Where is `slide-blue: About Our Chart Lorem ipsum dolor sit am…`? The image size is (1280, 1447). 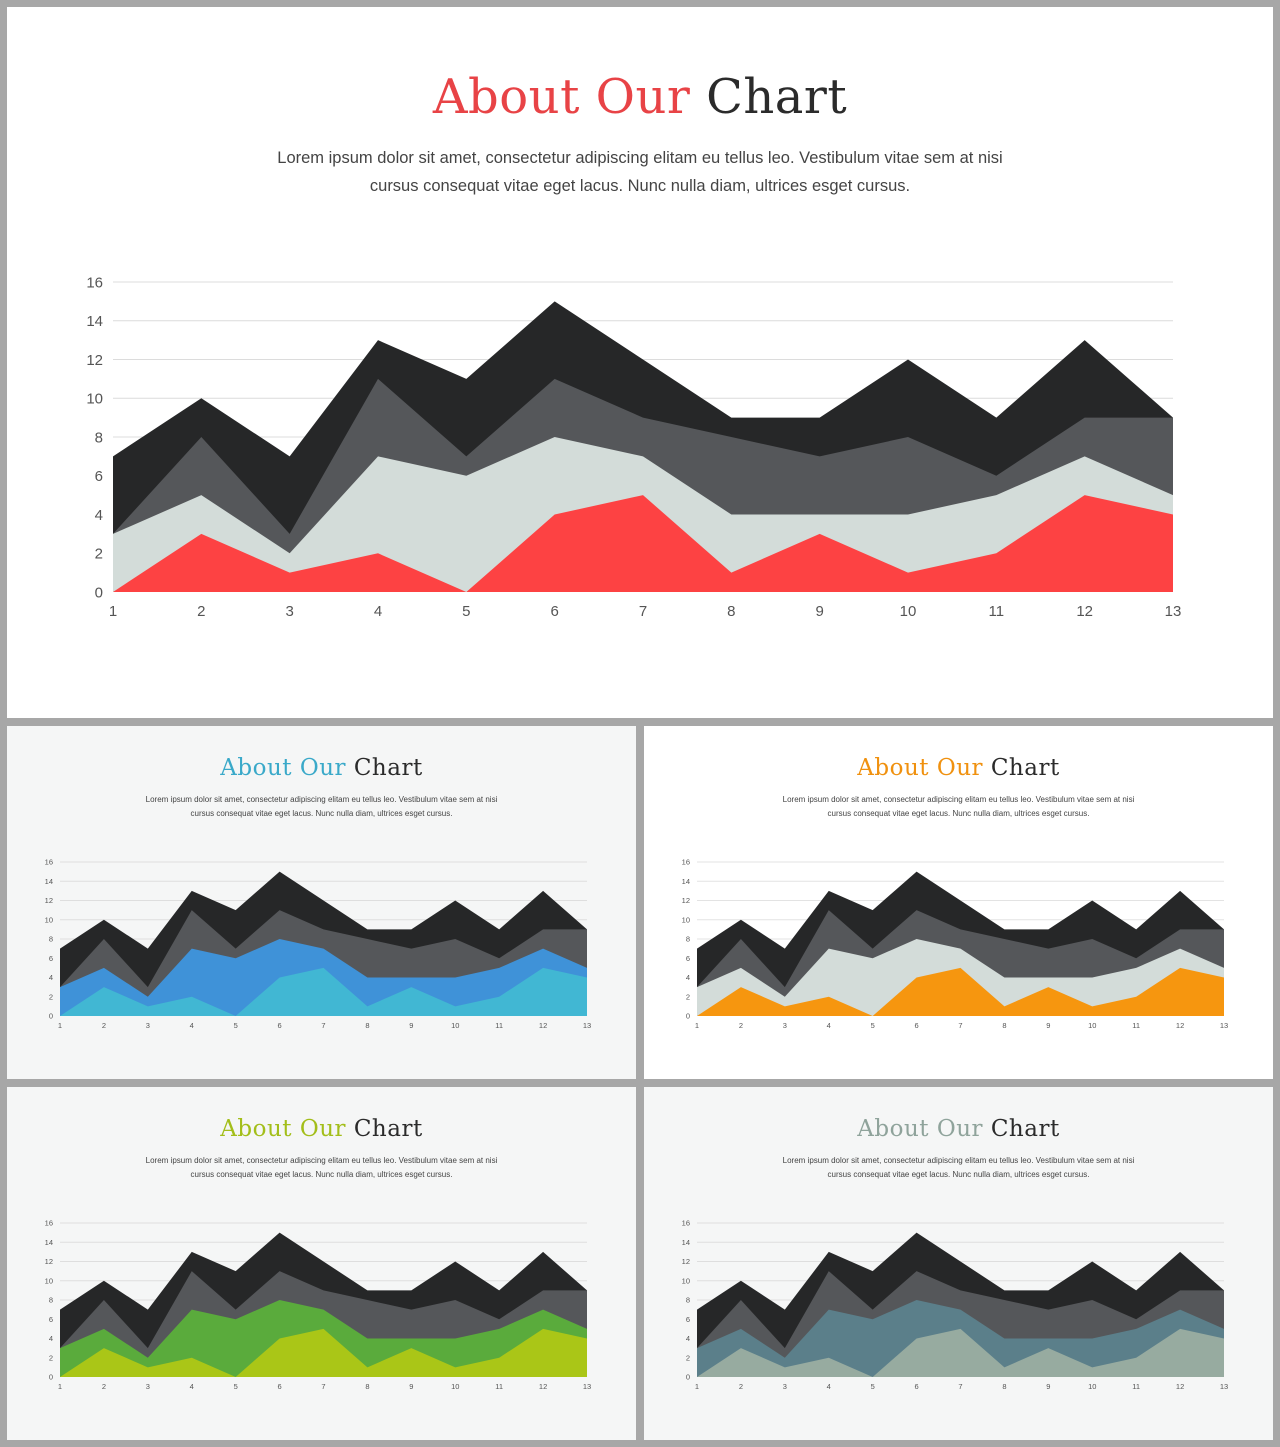
slide-blue: About Our Chart Lorem ipsum dolor sit am… is located at coordinates (321, 902).